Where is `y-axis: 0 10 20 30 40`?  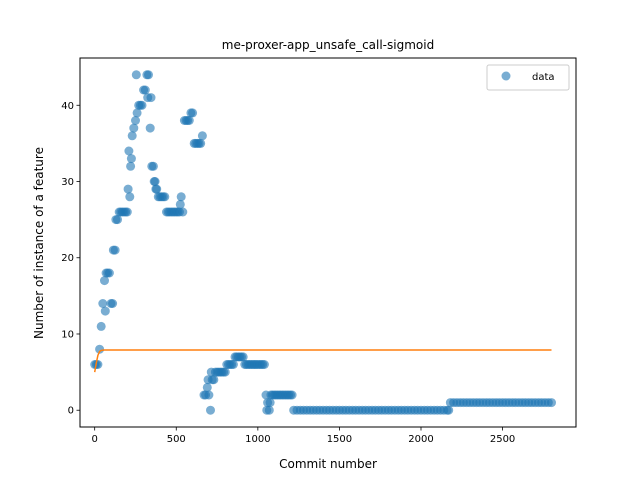
y-axis: 0 10 20 30 40 is located at coordinates (70, 259).